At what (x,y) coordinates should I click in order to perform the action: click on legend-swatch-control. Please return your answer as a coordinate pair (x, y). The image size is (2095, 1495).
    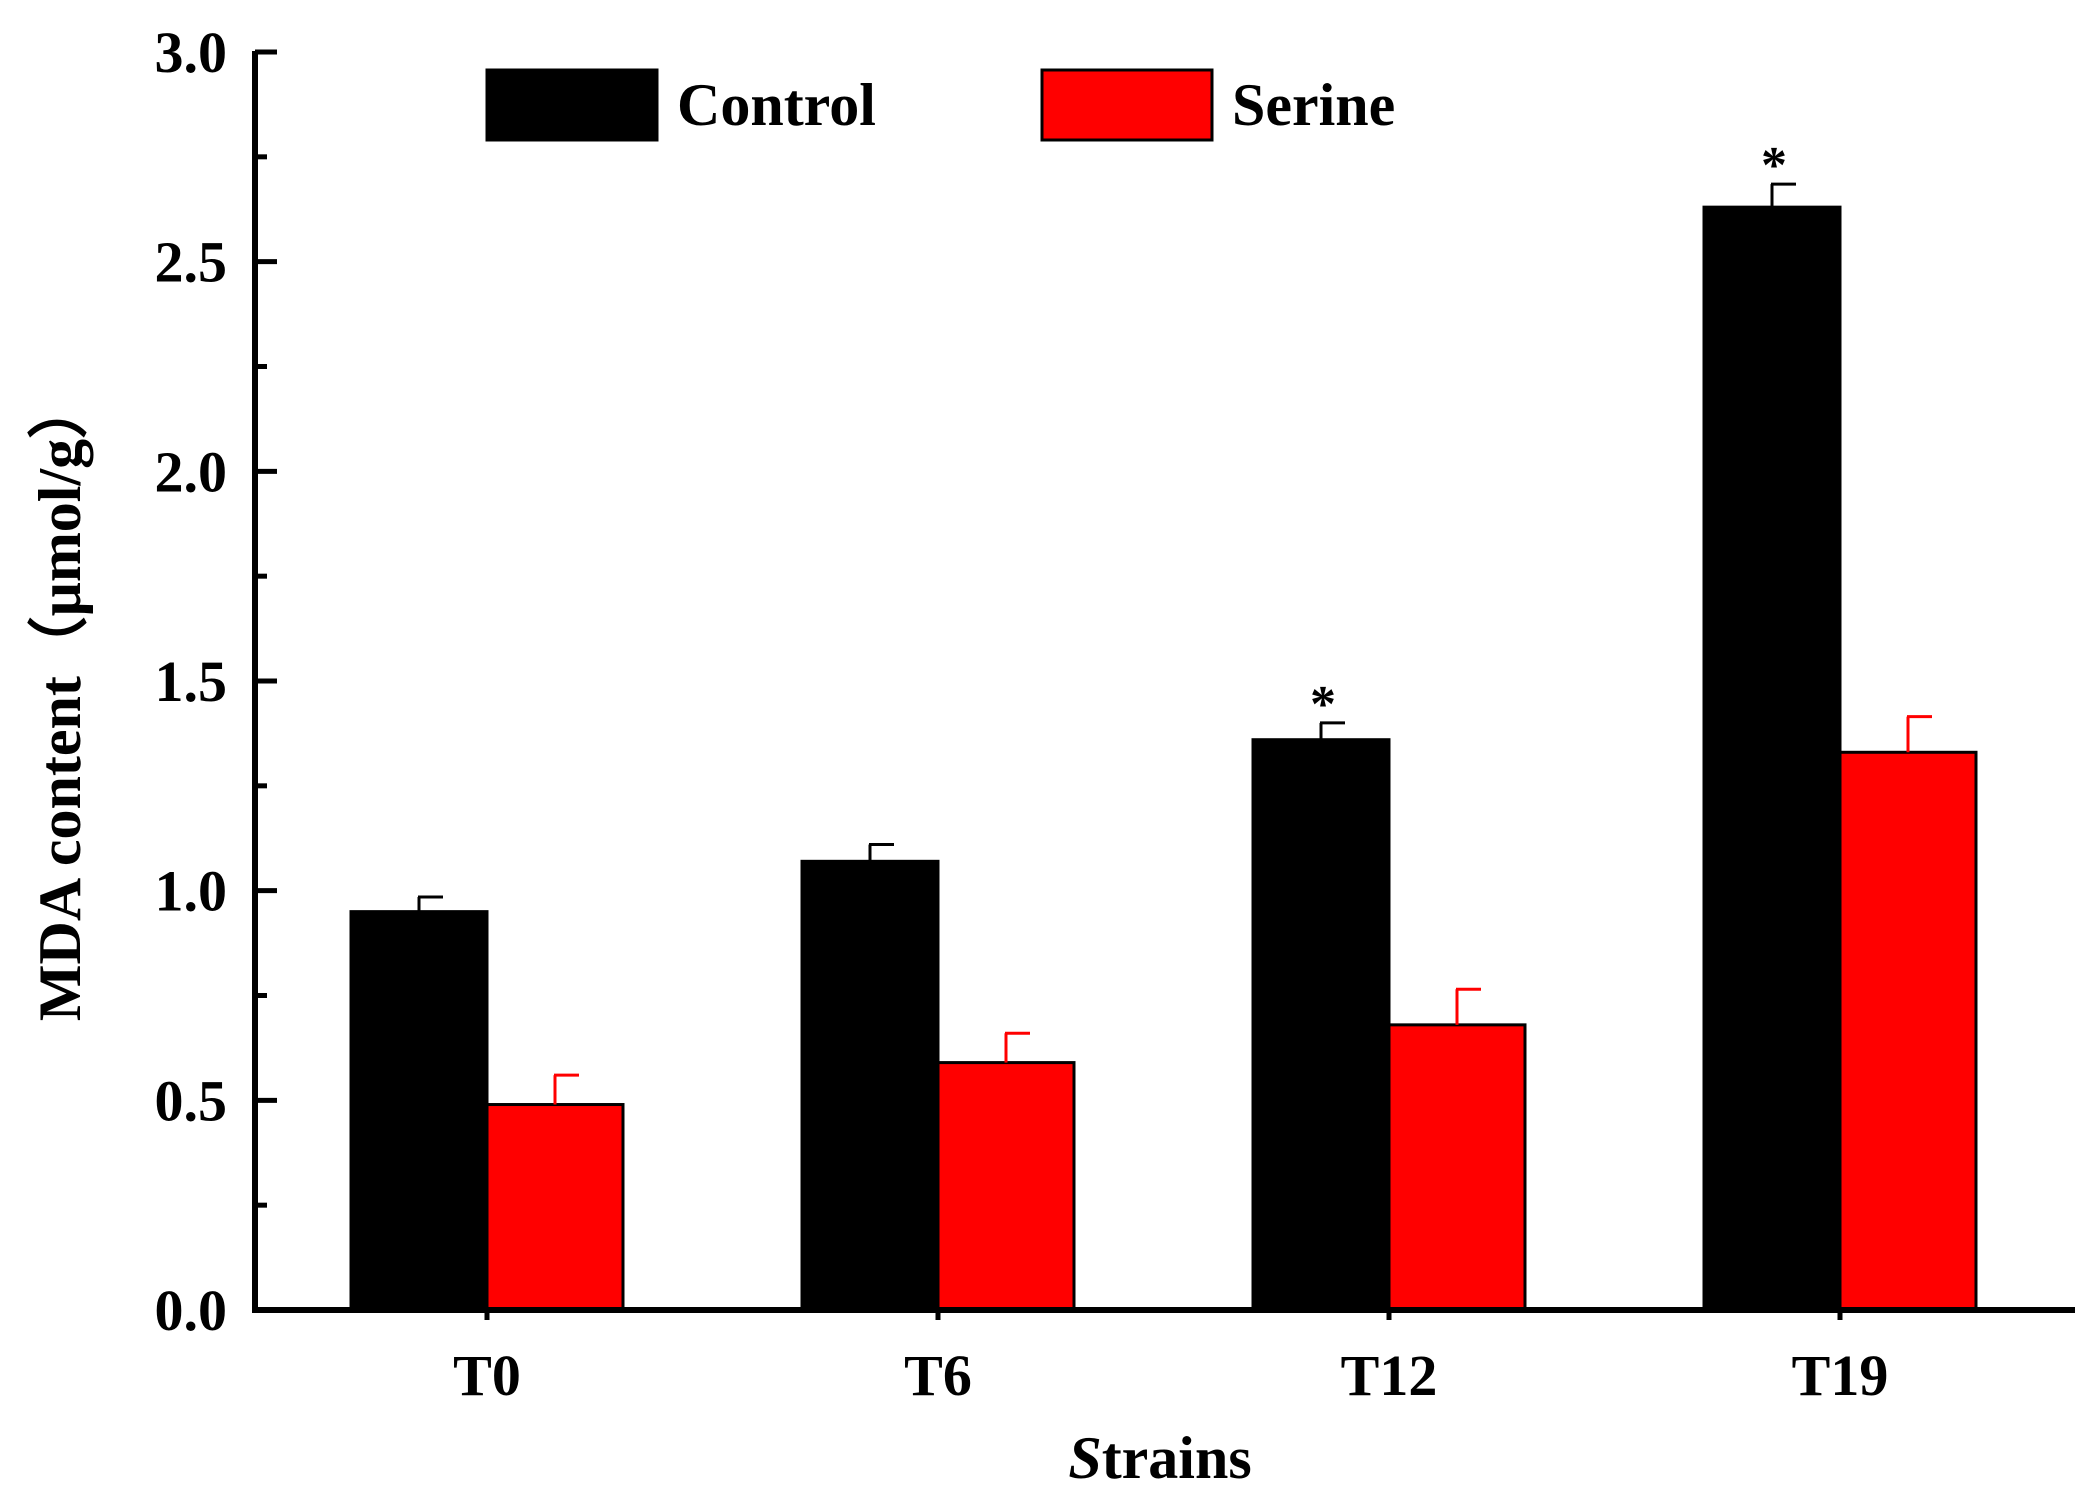
    Looking at the image, I should click on (572, 105).